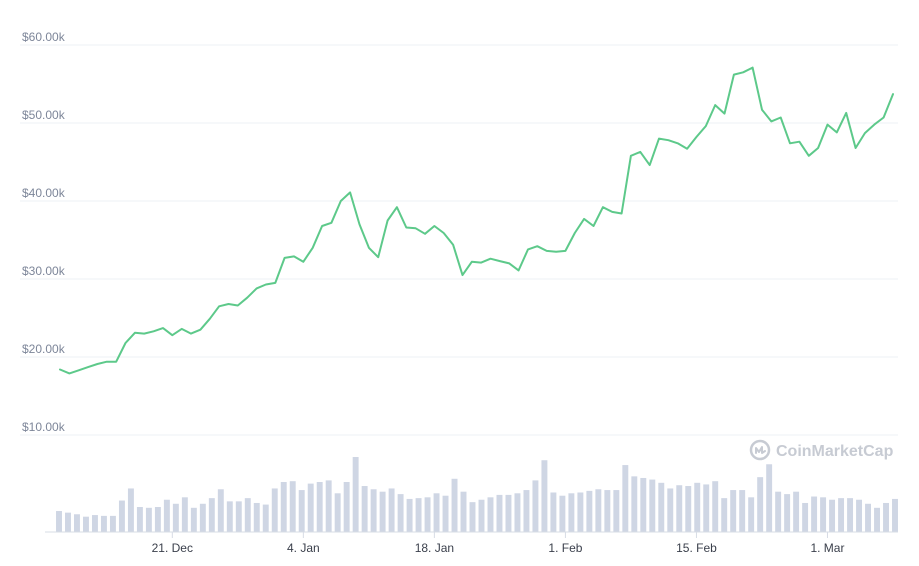 This screenshot has height=566, width=919. I want to click on watermark: CoinMarketCap, so click(821, 450).